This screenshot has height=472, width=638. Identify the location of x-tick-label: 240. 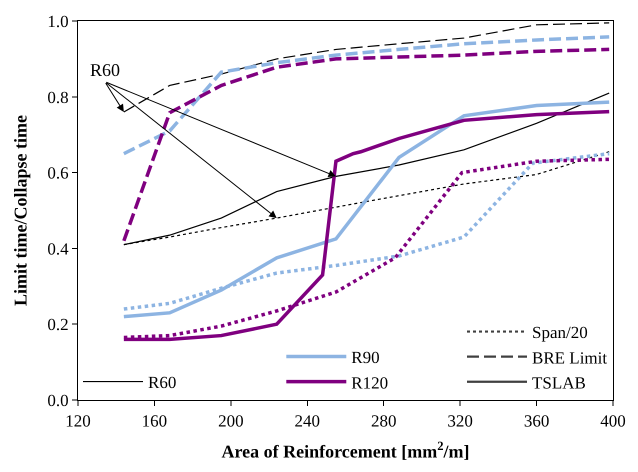
(307, 420).